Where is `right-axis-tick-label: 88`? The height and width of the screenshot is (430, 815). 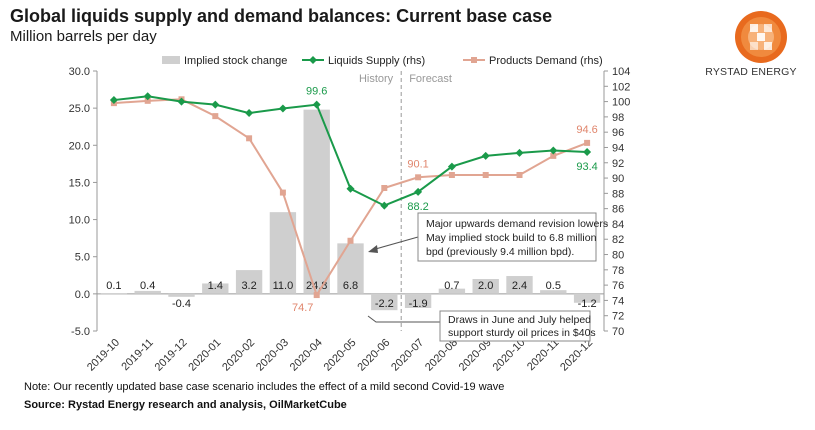 right-axis-tick-label: 88 is located at coordinates (618, 194).